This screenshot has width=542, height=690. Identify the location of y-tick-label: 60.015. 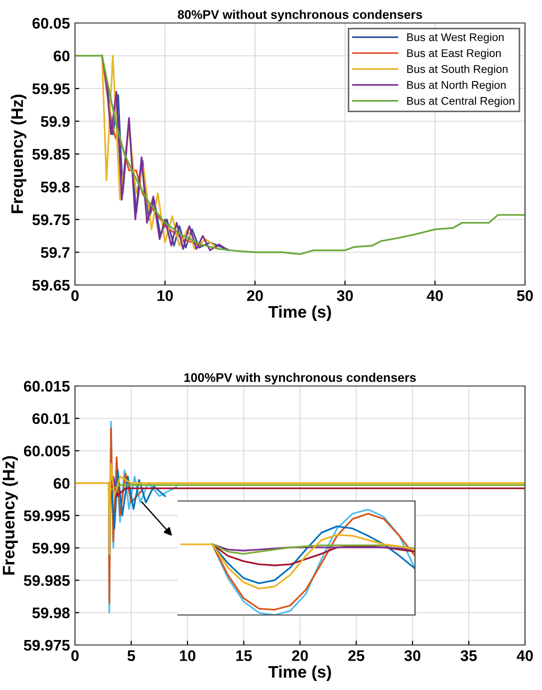
(47, 386).